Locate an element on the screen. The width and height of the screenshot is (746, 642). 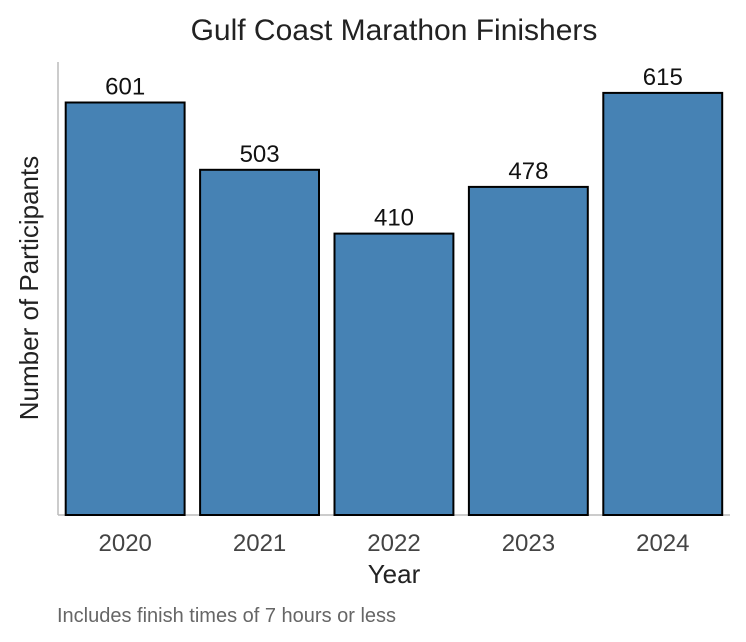
x-tick-label-2024: 2024 is located at coordinates (662, 543).